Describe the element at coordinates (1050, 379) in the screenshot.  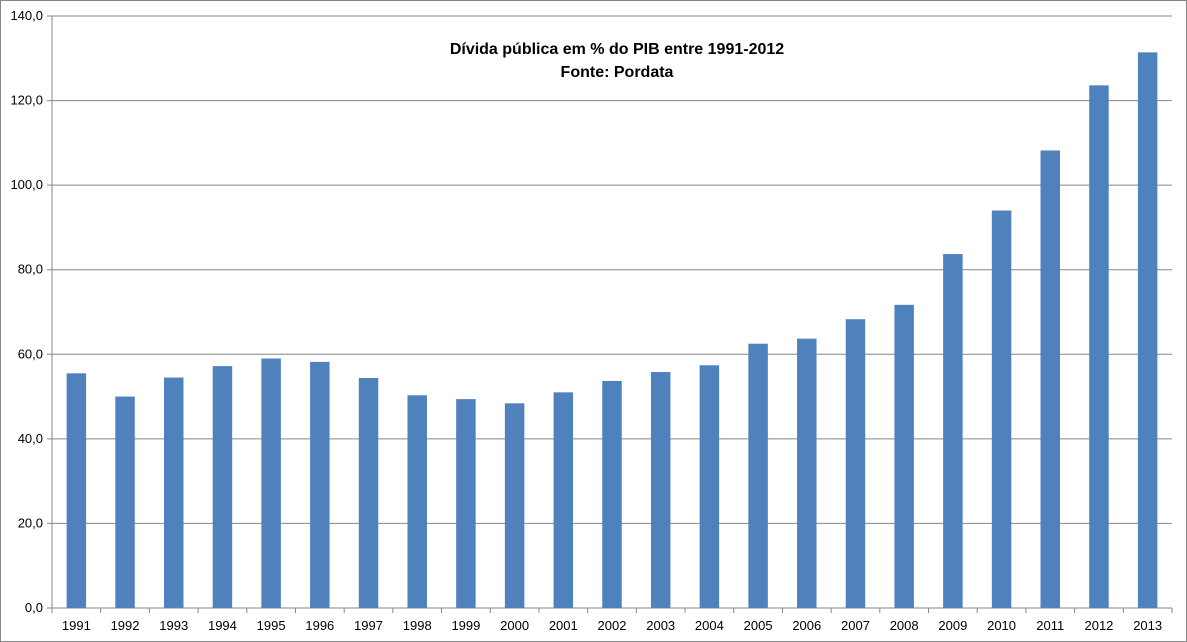
I see `bar-2011` at that location.